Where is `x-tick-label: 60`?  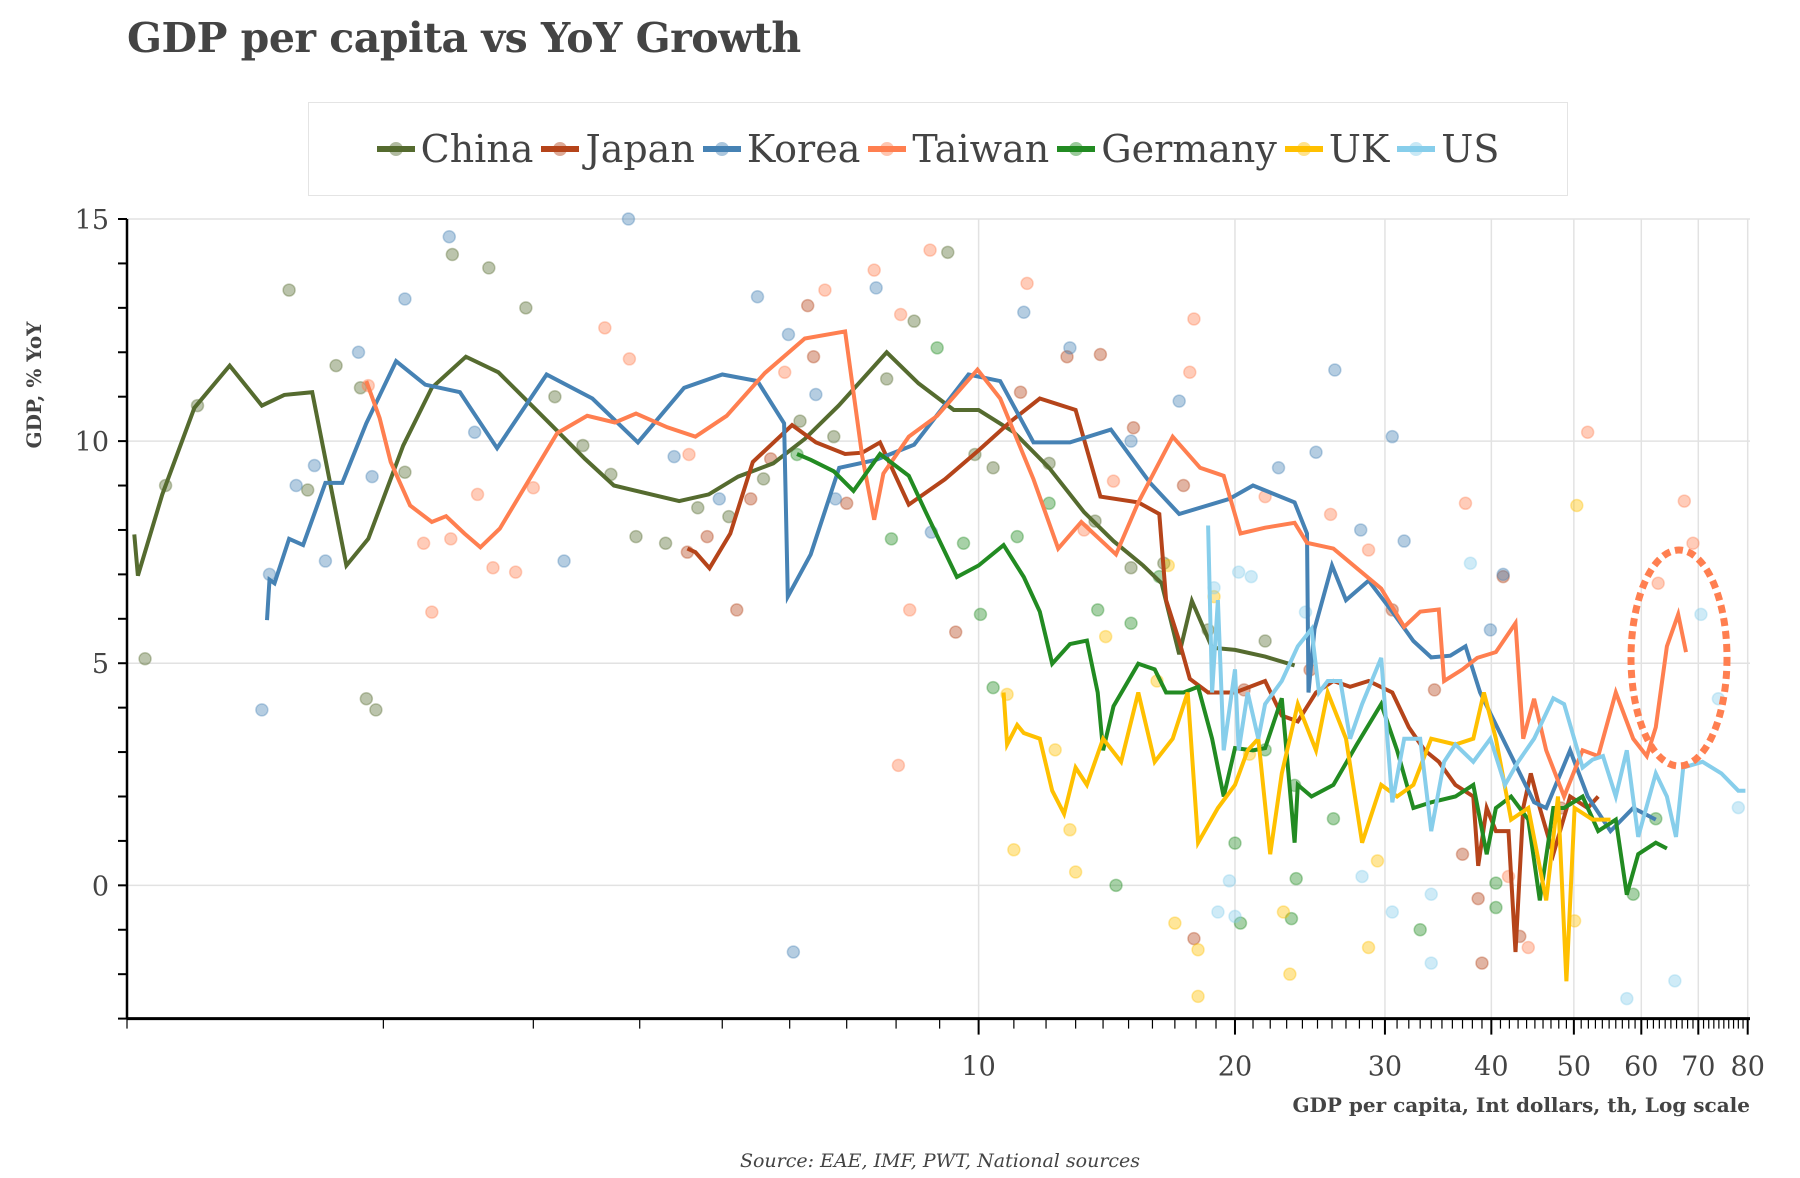 x-tick-label: 60 is located at coordinates (1641, 1067).